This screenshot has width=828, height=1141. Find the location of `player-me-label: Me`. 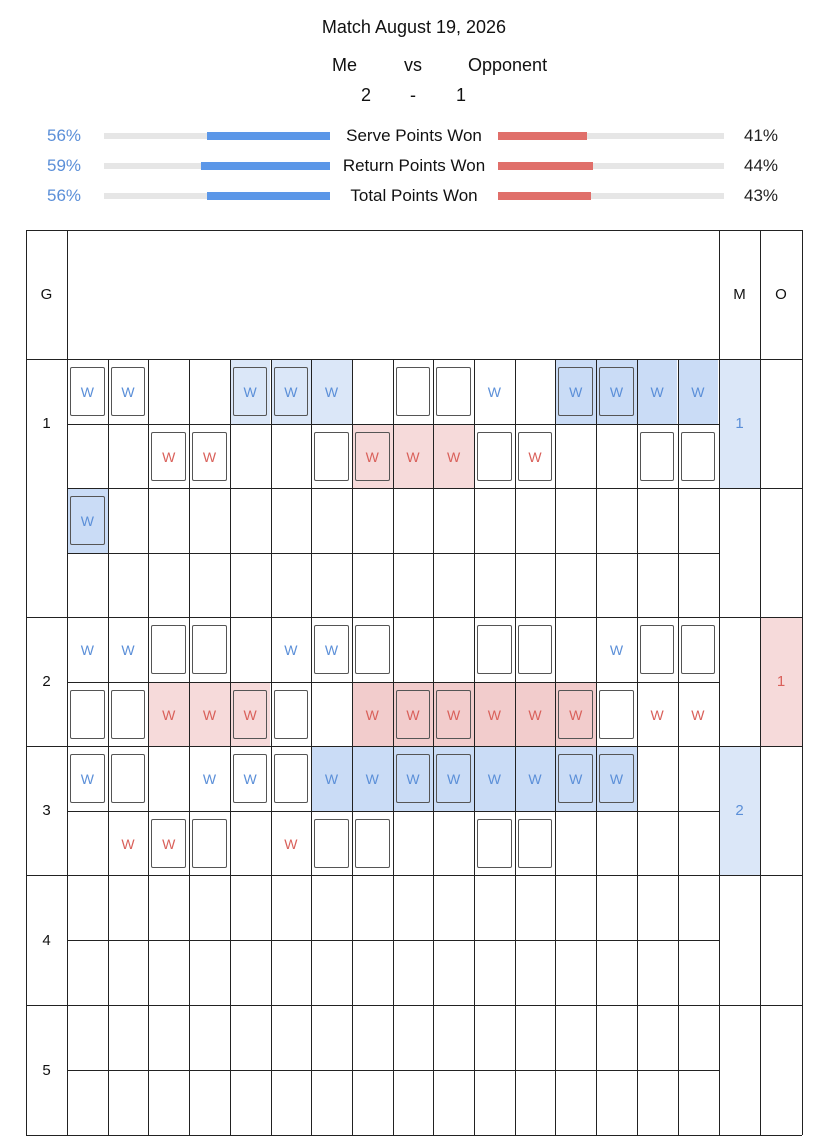

player-me-label: Me is located at coordinates (345, 65).